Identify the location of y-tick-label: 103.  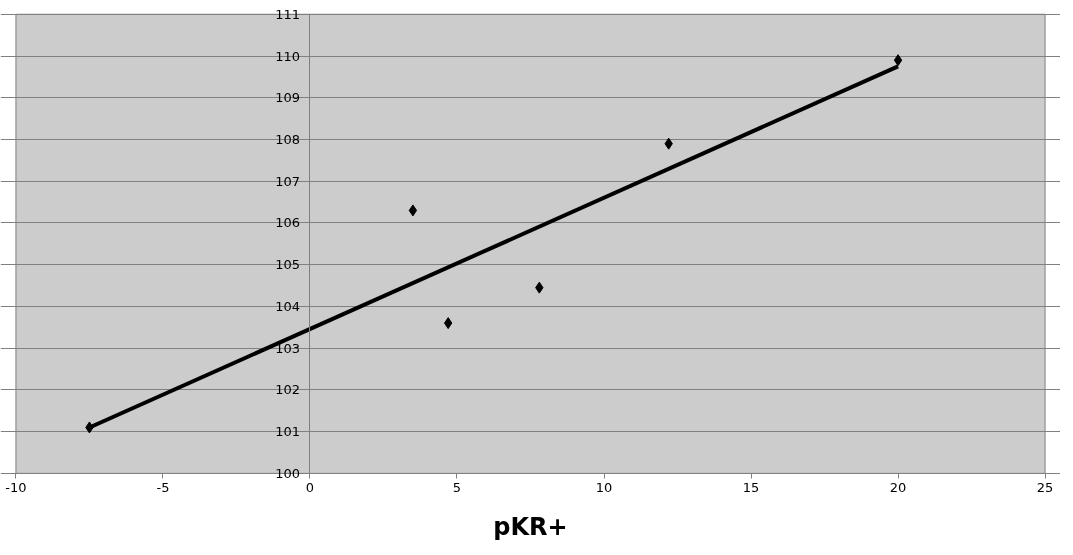
(287, 348).